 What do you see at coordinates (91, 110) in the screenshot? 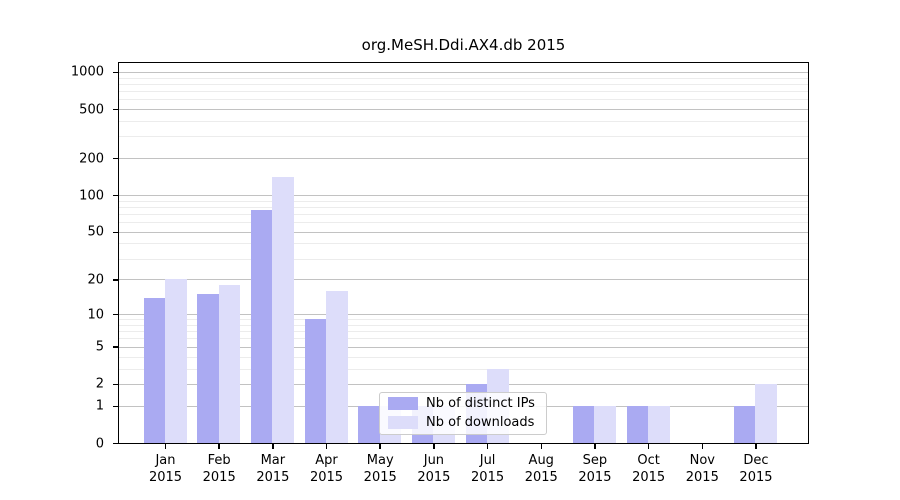
I see `y-axis-tick-label: 500` at bounding box center [91, 110].